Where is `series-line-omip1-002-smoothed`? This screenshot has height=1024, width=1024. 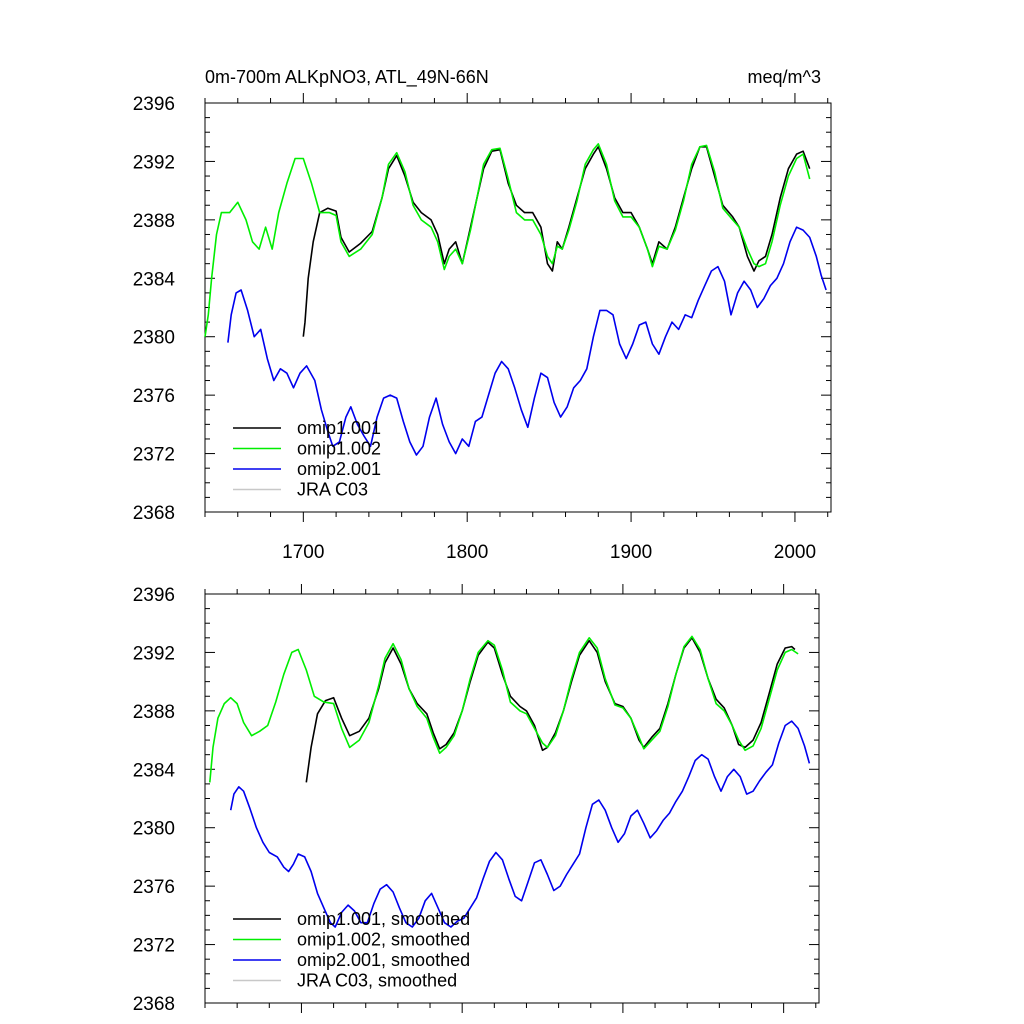
series-line-omip1-002-smoothed is located at coordinates (504, 709).